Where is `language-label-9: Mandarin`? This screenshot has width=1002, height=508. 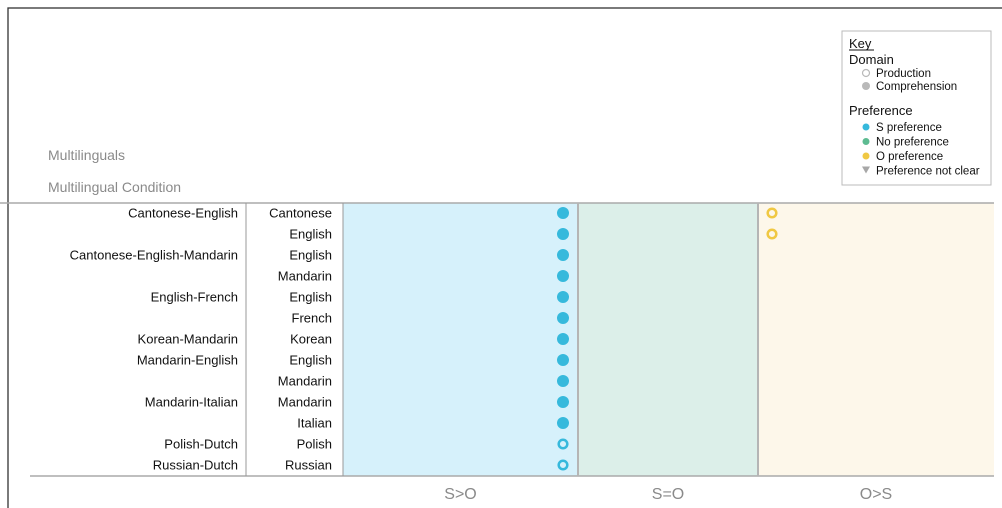
language-label-9: Mandarin is located at coordinates (305, 402).